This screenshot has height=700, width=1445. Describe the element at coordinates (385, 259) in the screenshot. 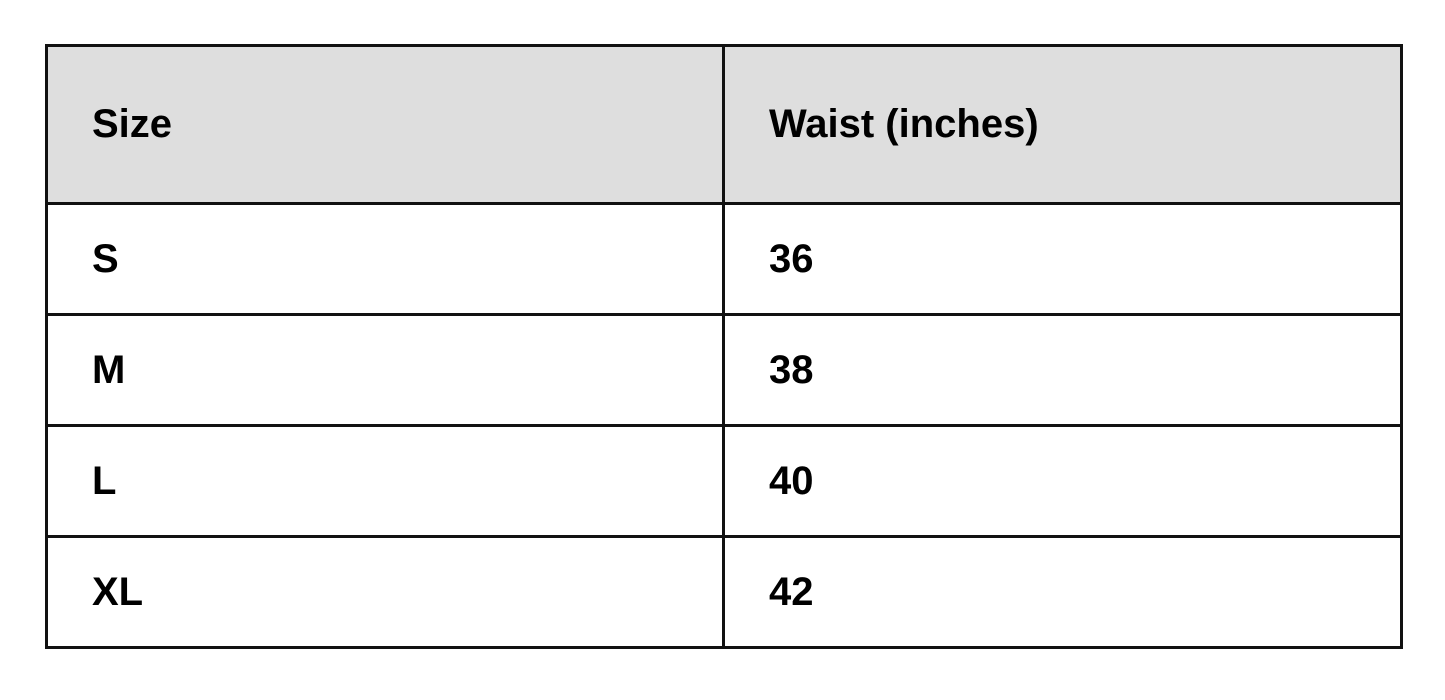

I see `size-cell: S` at that location.